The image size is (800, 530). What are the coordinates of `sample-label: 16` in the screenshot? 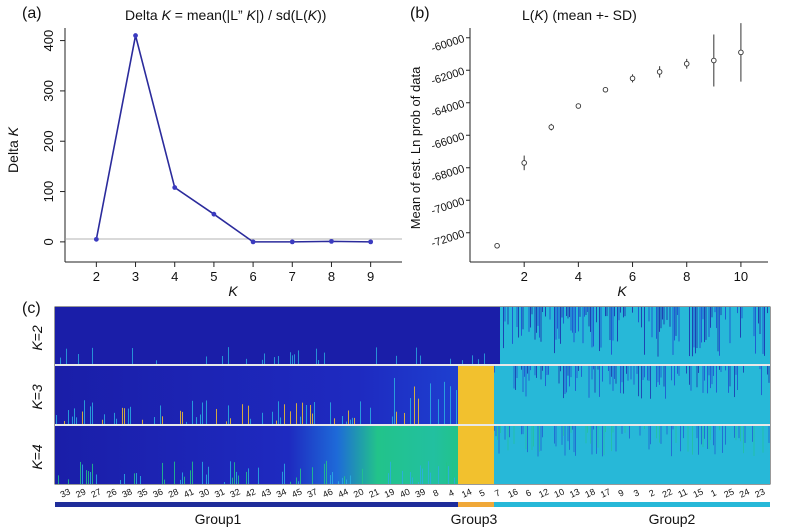 It's located at (512, 492).